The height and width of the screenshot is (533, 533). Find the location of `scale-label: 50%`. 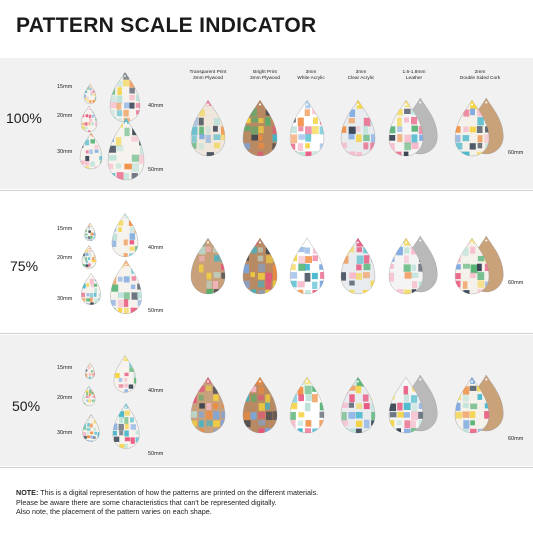

scale-label: 50% is located at coordinates (26, 406).